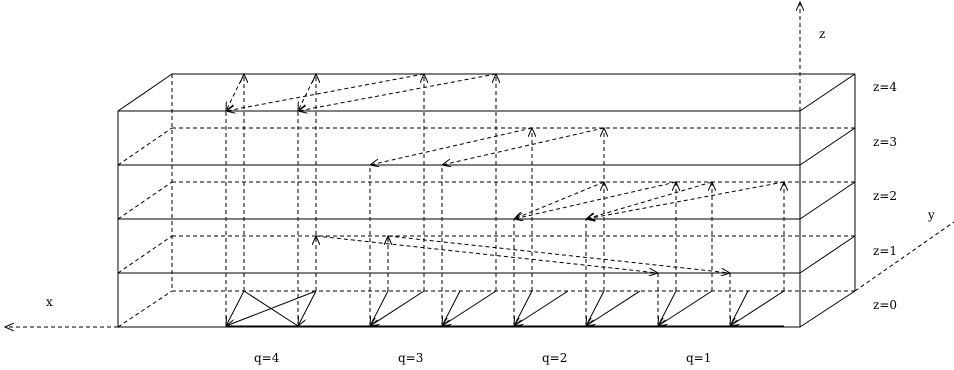  I want to click on group-label-q3: q=3, so click(410, 358).